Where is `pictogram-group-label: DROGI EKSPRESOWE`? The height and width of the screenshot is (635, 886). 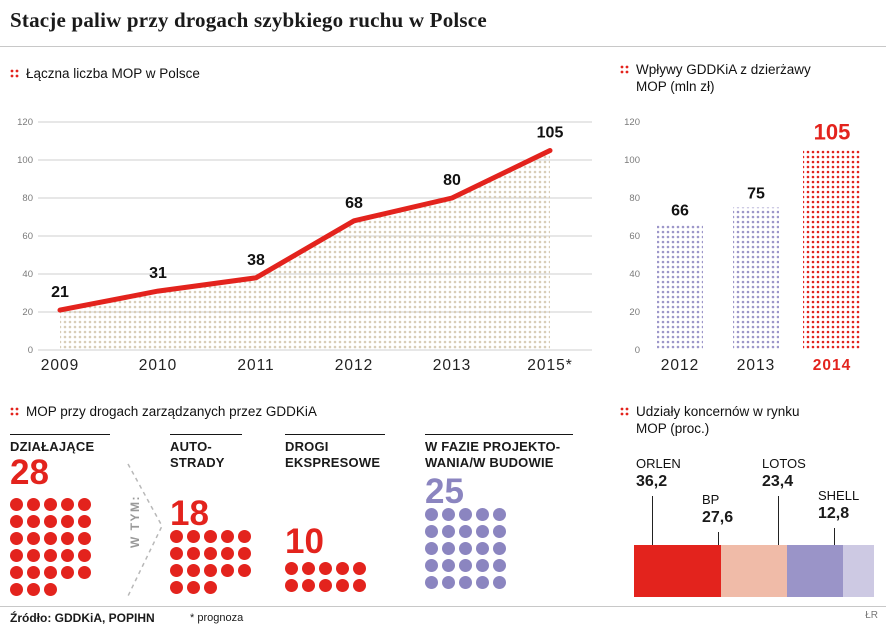 pictogram-group-label: DROGI EKSPRESOWE is located at coordinates (335, 452).